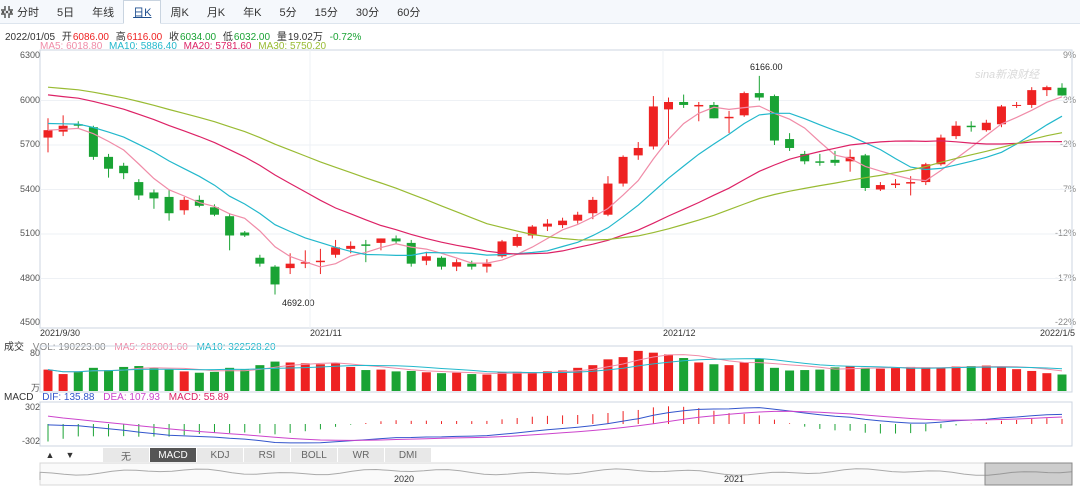 The width and height of the screenshot is (1080, 494). Describe the element at coordinates (1007, 75) in the screenshot. I see `watermark: sina新浪财经` at that location.